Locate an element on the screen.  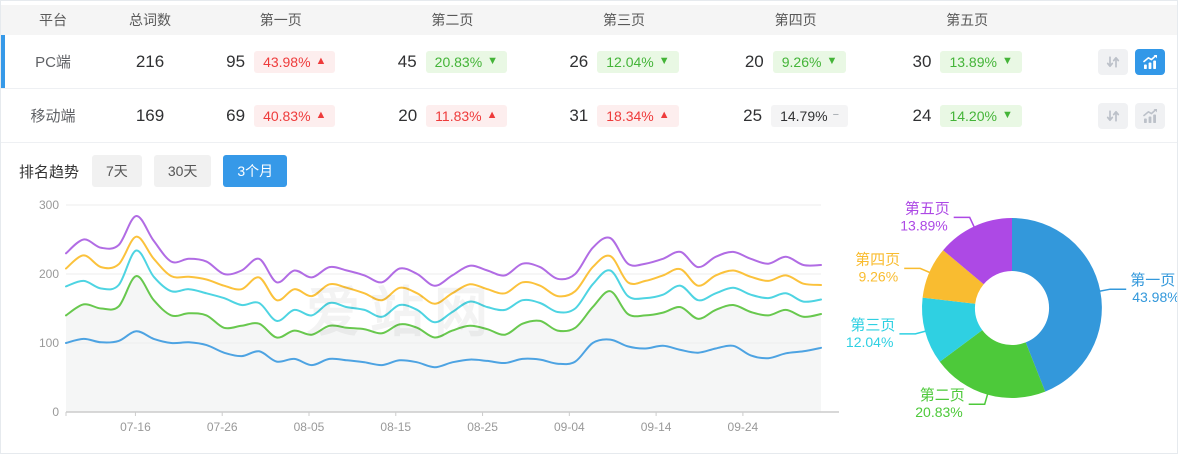
page-cell: 25 14.79% − is located at coordinates (796, 115).